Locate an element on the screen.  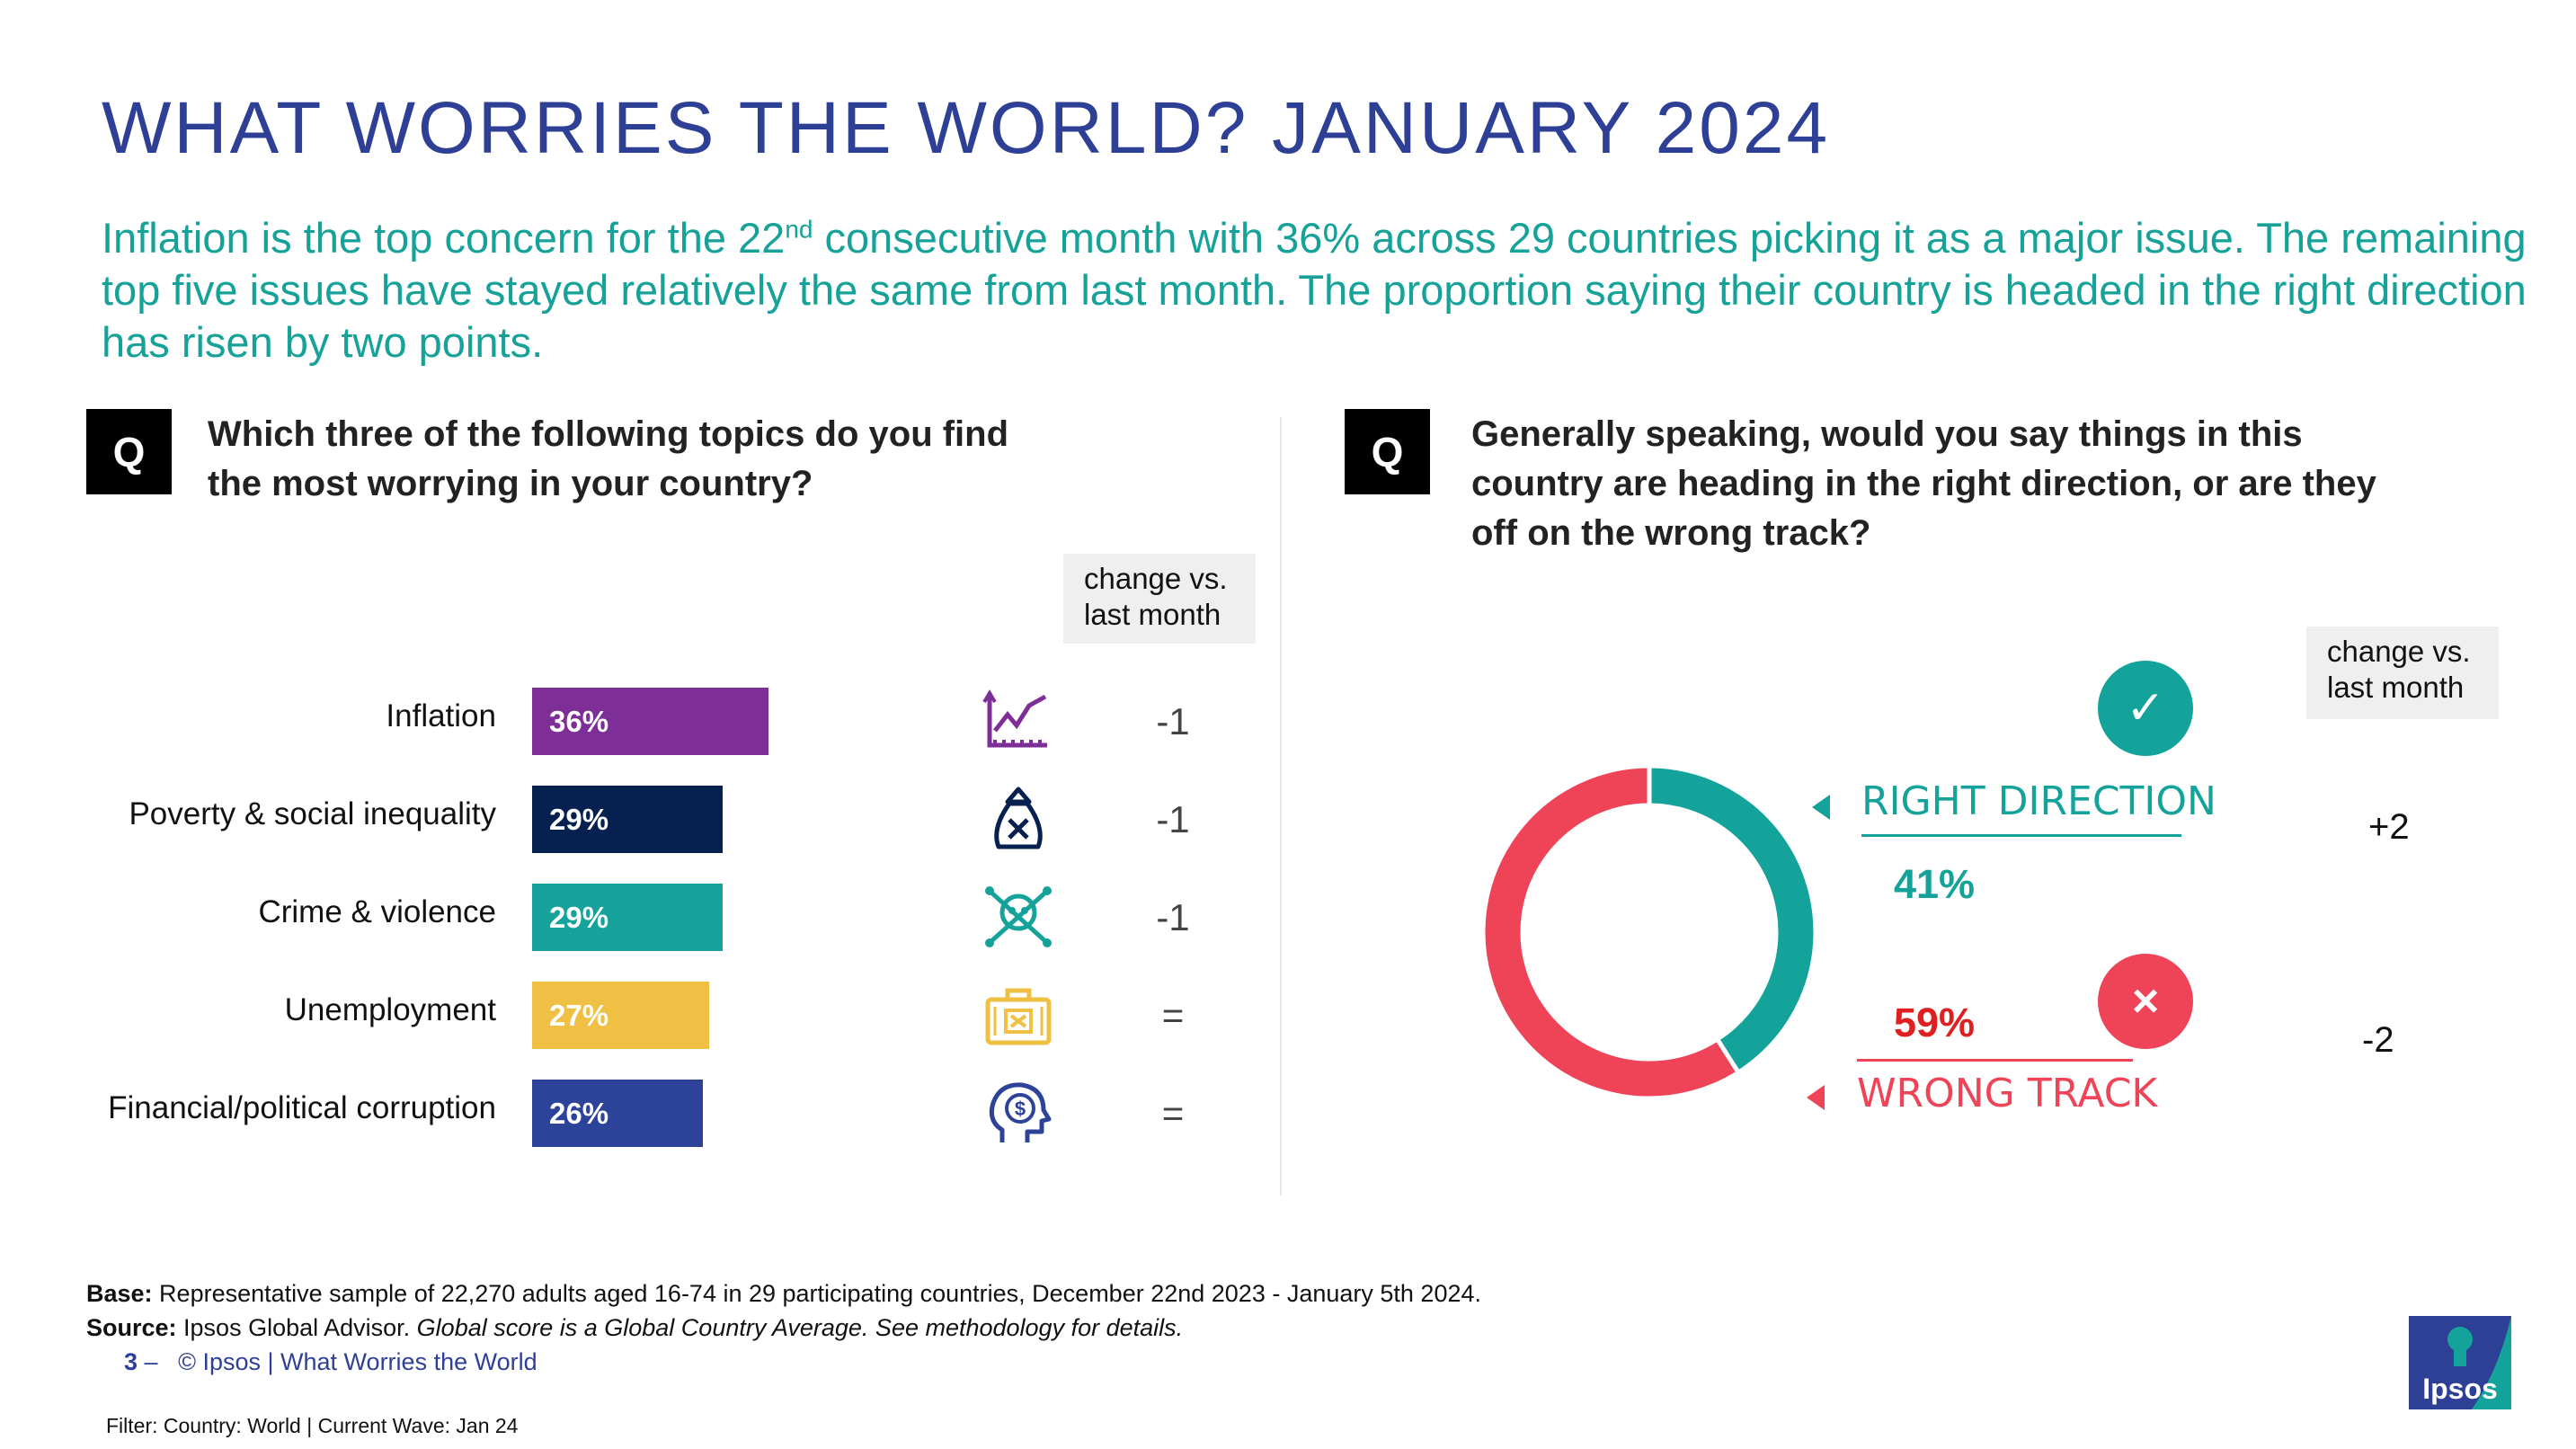
right-direction-underline is located at coordinates (2021, 835).